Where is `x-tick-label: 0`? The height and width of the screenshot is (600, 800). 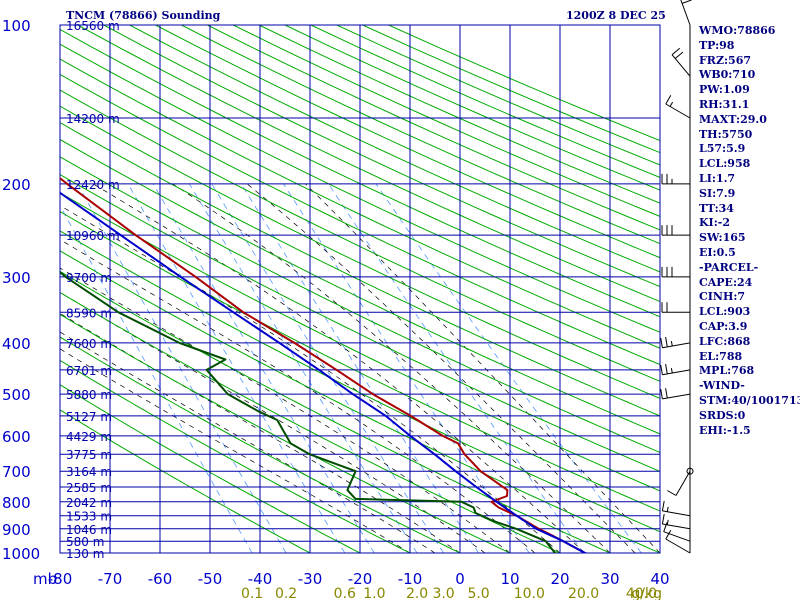
x-tick-label: 0 is located at coordinates (460, 579).